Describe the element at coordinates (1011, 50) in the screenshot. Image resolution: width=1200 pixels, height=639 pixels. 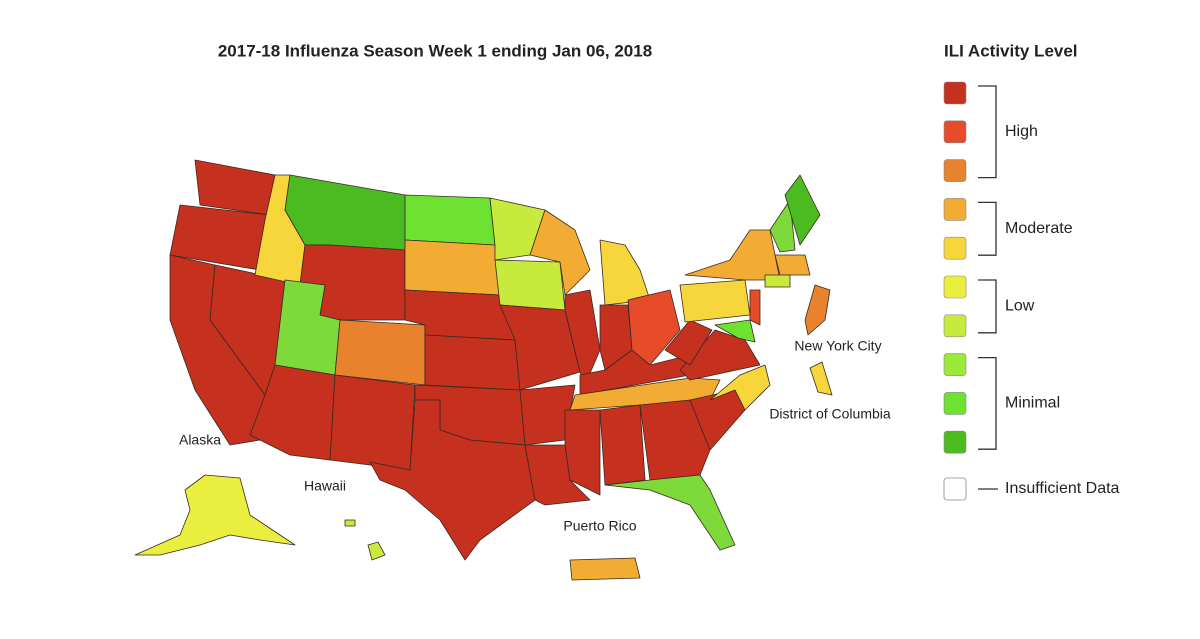
I see `legend-title: ILI Activity Level` at that location.